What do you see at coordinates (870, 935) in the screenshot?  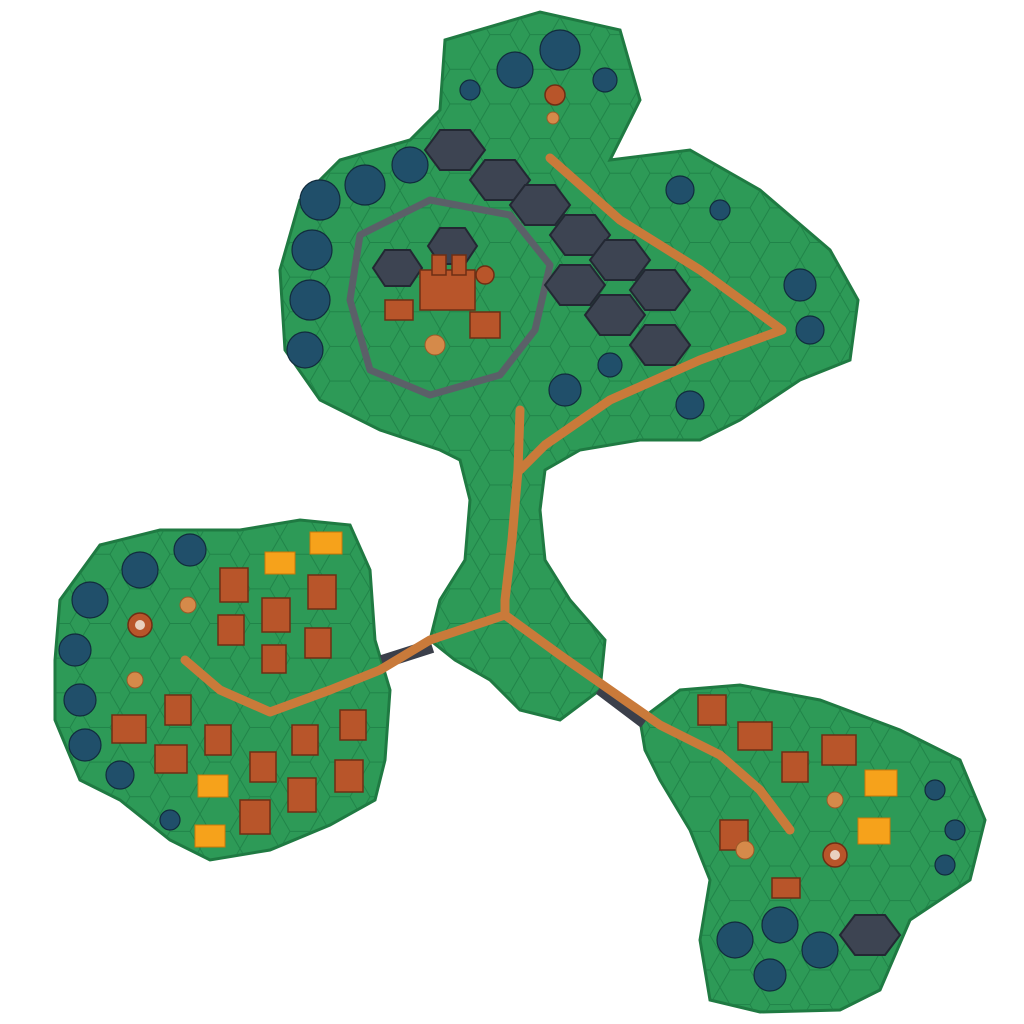 I see `southeast-mountain` at bounding box center [870, 935].